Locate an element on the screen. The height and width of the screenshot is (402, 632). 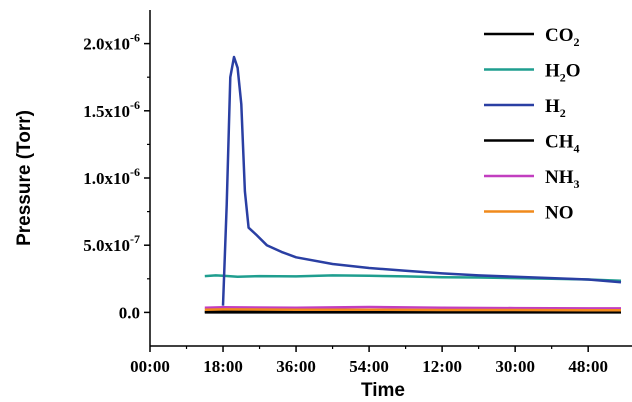
x-axis-title: Time is located at coordinates (383, 390).